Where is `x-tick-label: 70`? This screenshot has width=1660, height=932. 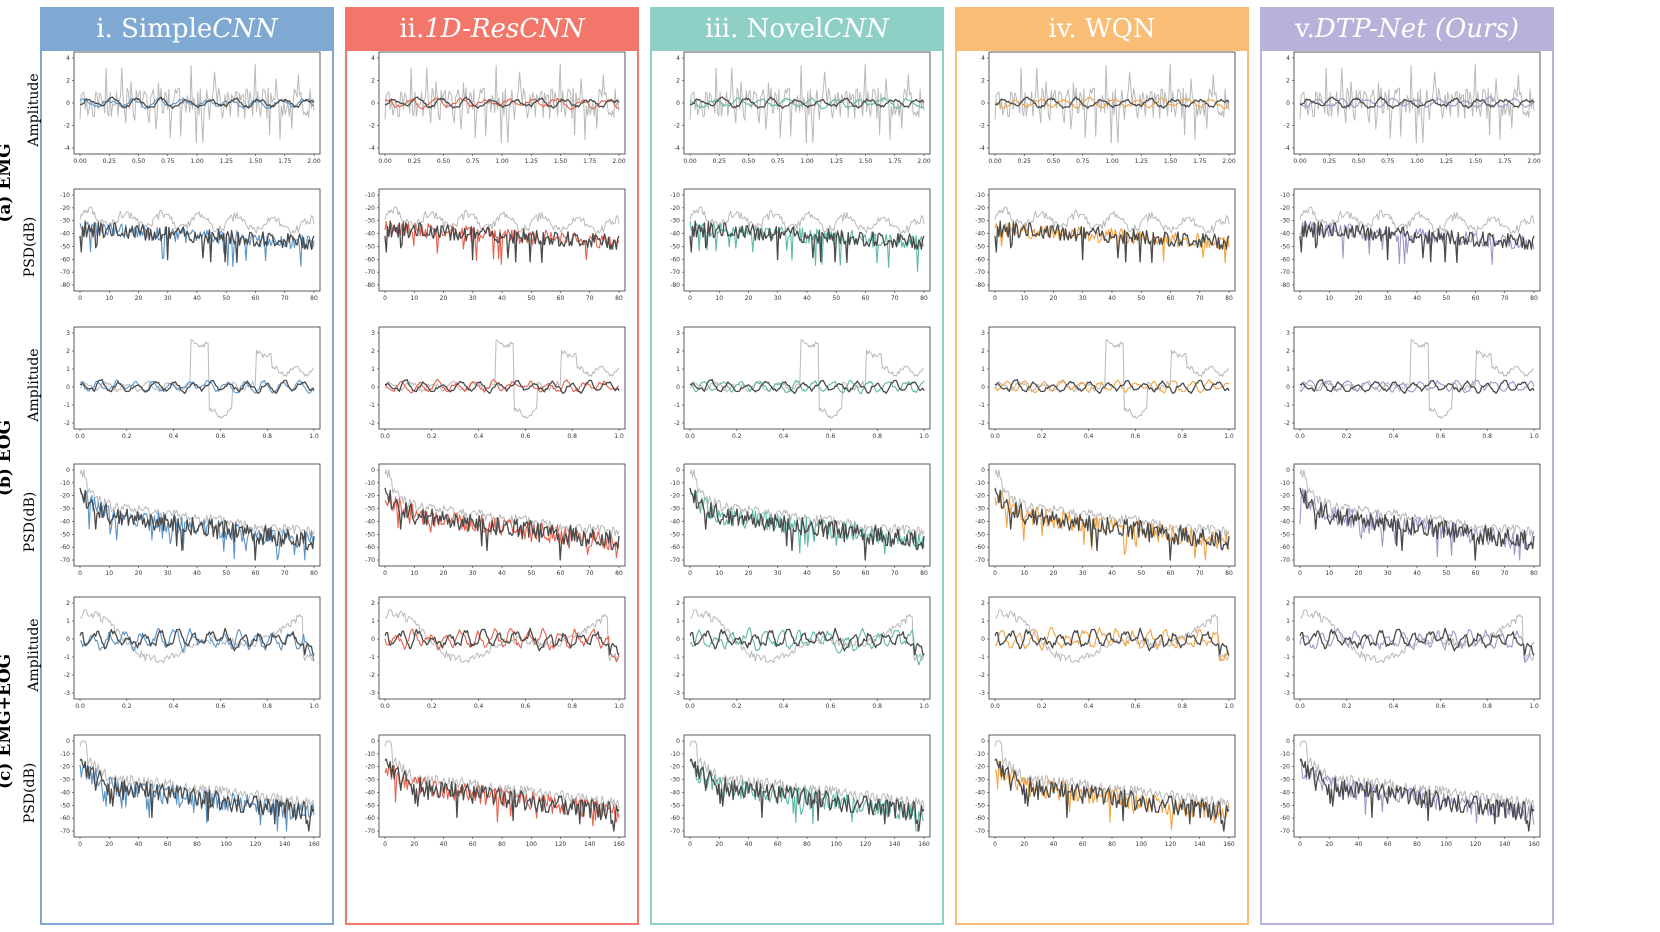
x-tick-label: 70 is located at coordinates (285, 298).